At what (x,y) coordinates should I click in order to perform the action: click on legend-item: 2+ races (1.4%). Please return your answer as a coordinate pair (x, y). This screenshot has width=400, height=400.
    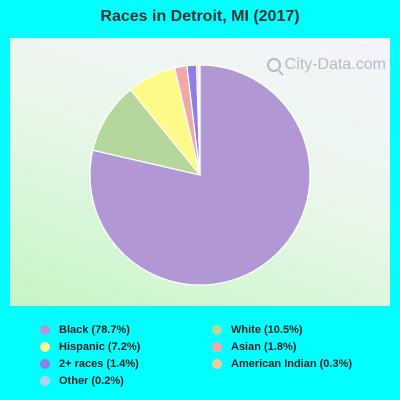
    Looking at the image, I should click on (126, 363).